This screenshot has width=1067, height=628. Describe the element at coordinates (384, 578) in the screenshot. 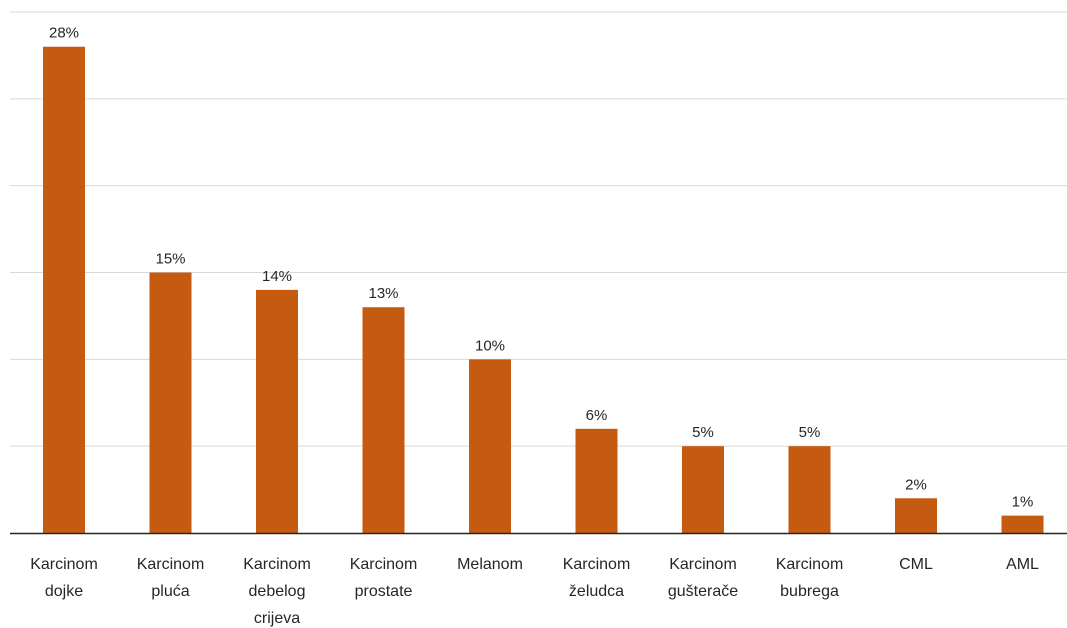

I see `category-label: Karcinom prostate` at that location.